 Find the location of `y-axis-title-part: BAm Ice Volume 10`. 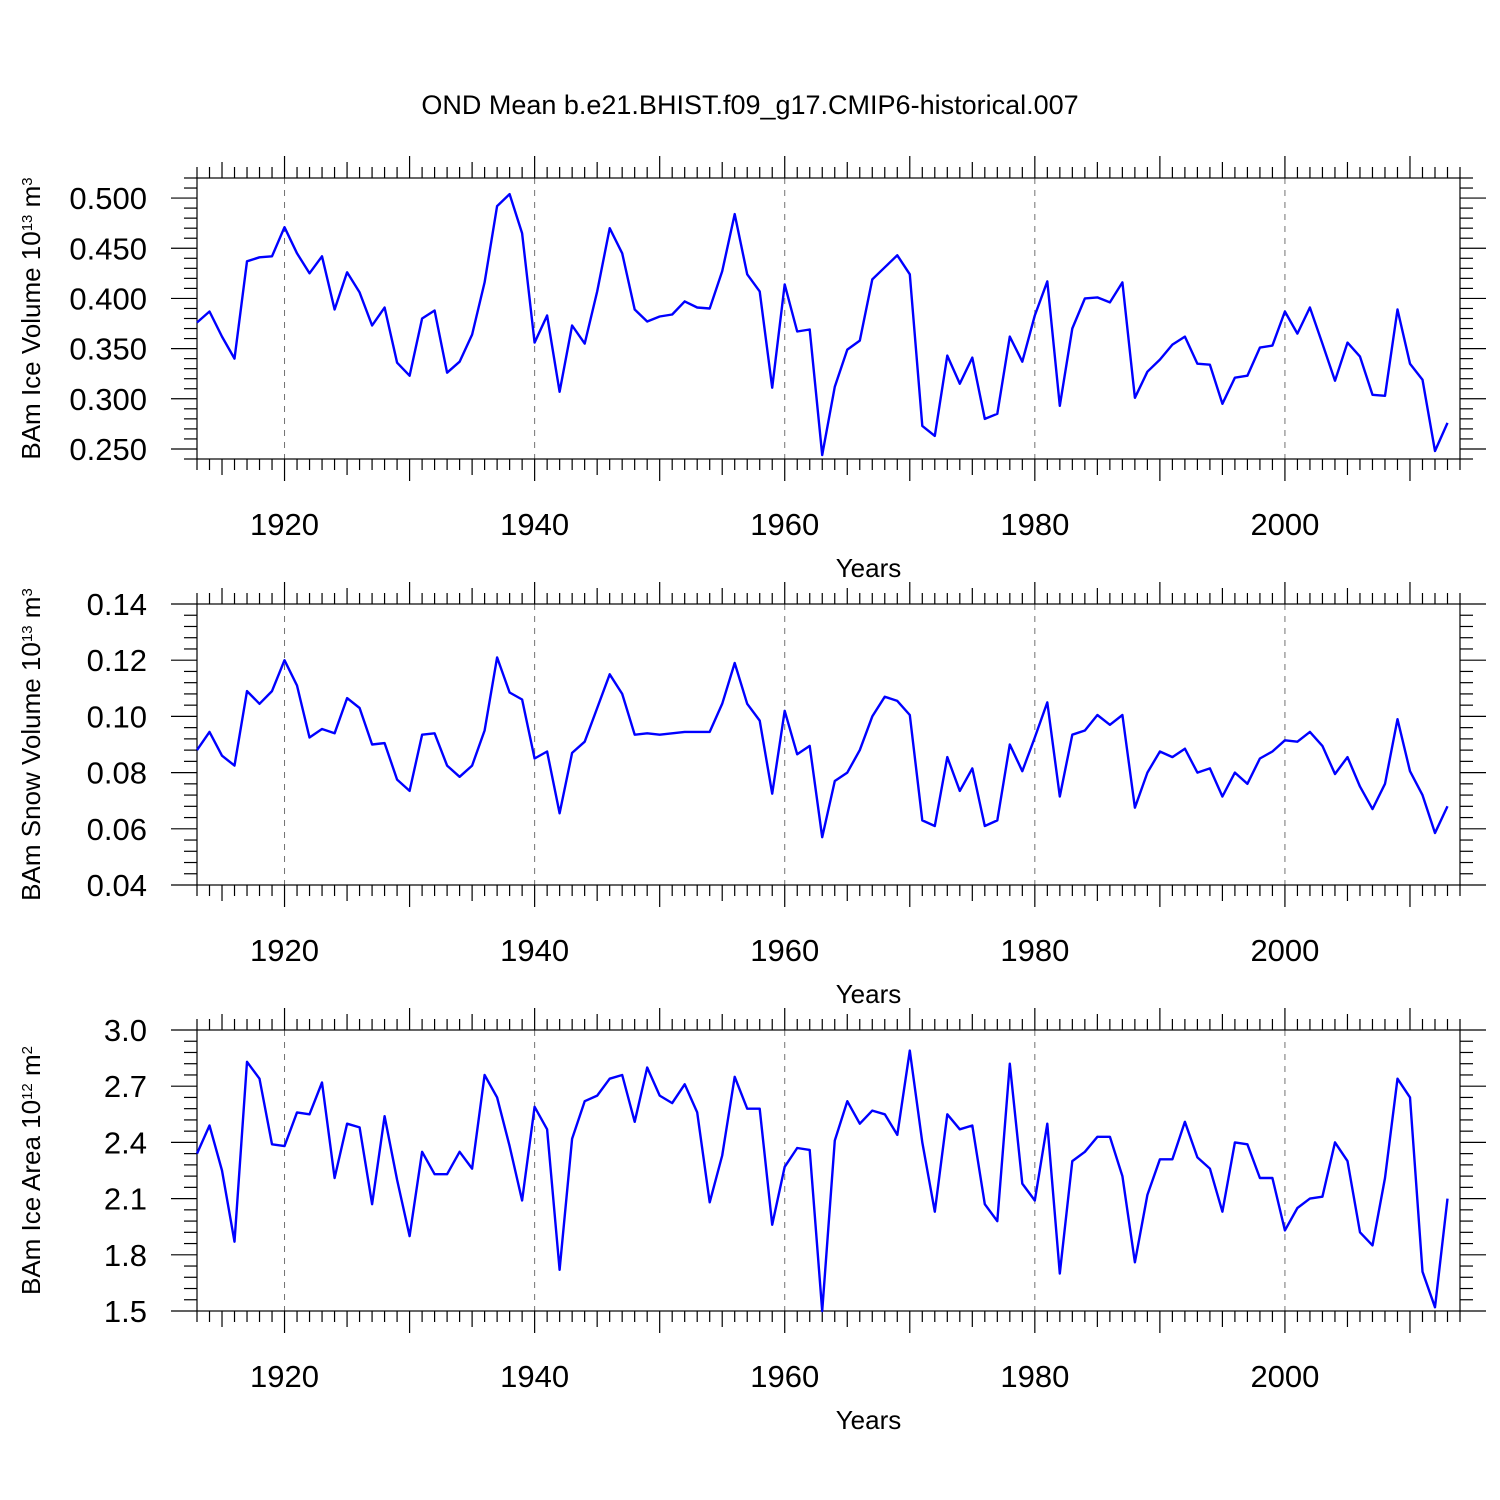

y-axis-title-part: BAm Ice Volume 10 is located at coordinates (31, 345).